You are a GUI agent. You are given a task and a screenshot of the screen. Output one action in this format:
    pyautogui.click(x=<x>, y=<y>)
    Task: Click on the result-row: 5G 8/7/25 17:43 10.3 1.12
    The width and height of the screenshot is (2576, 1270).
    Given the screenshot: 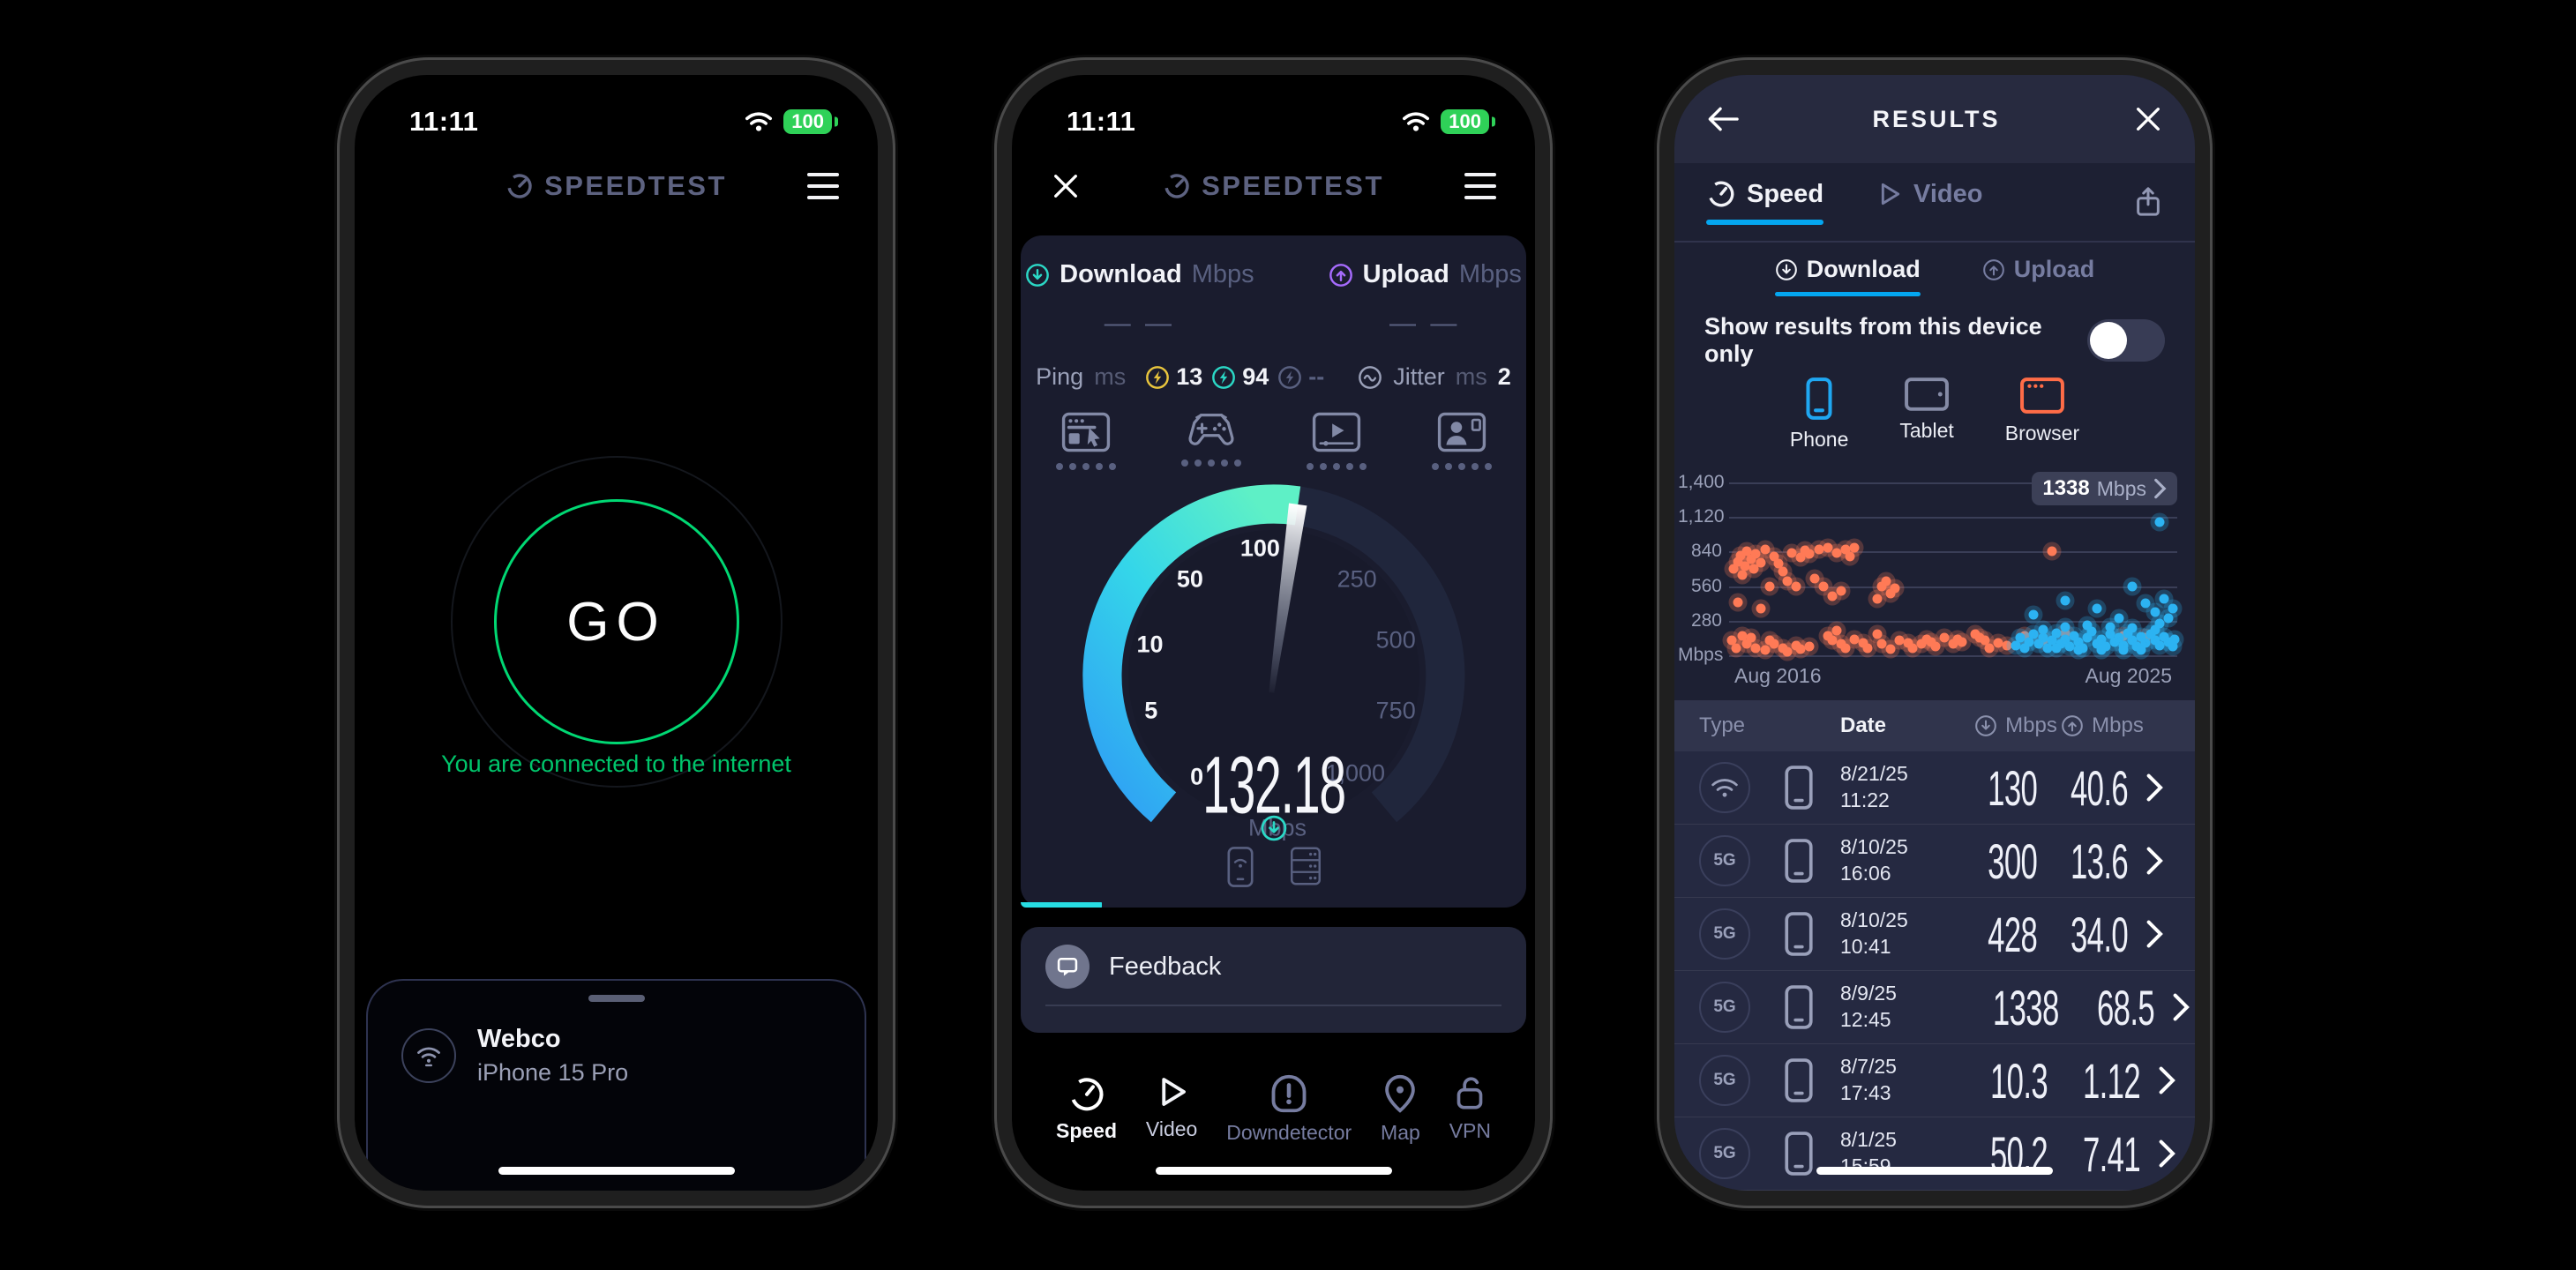 What is the action you would take?
    pyautogui.click(x=1935, y=1080)
    